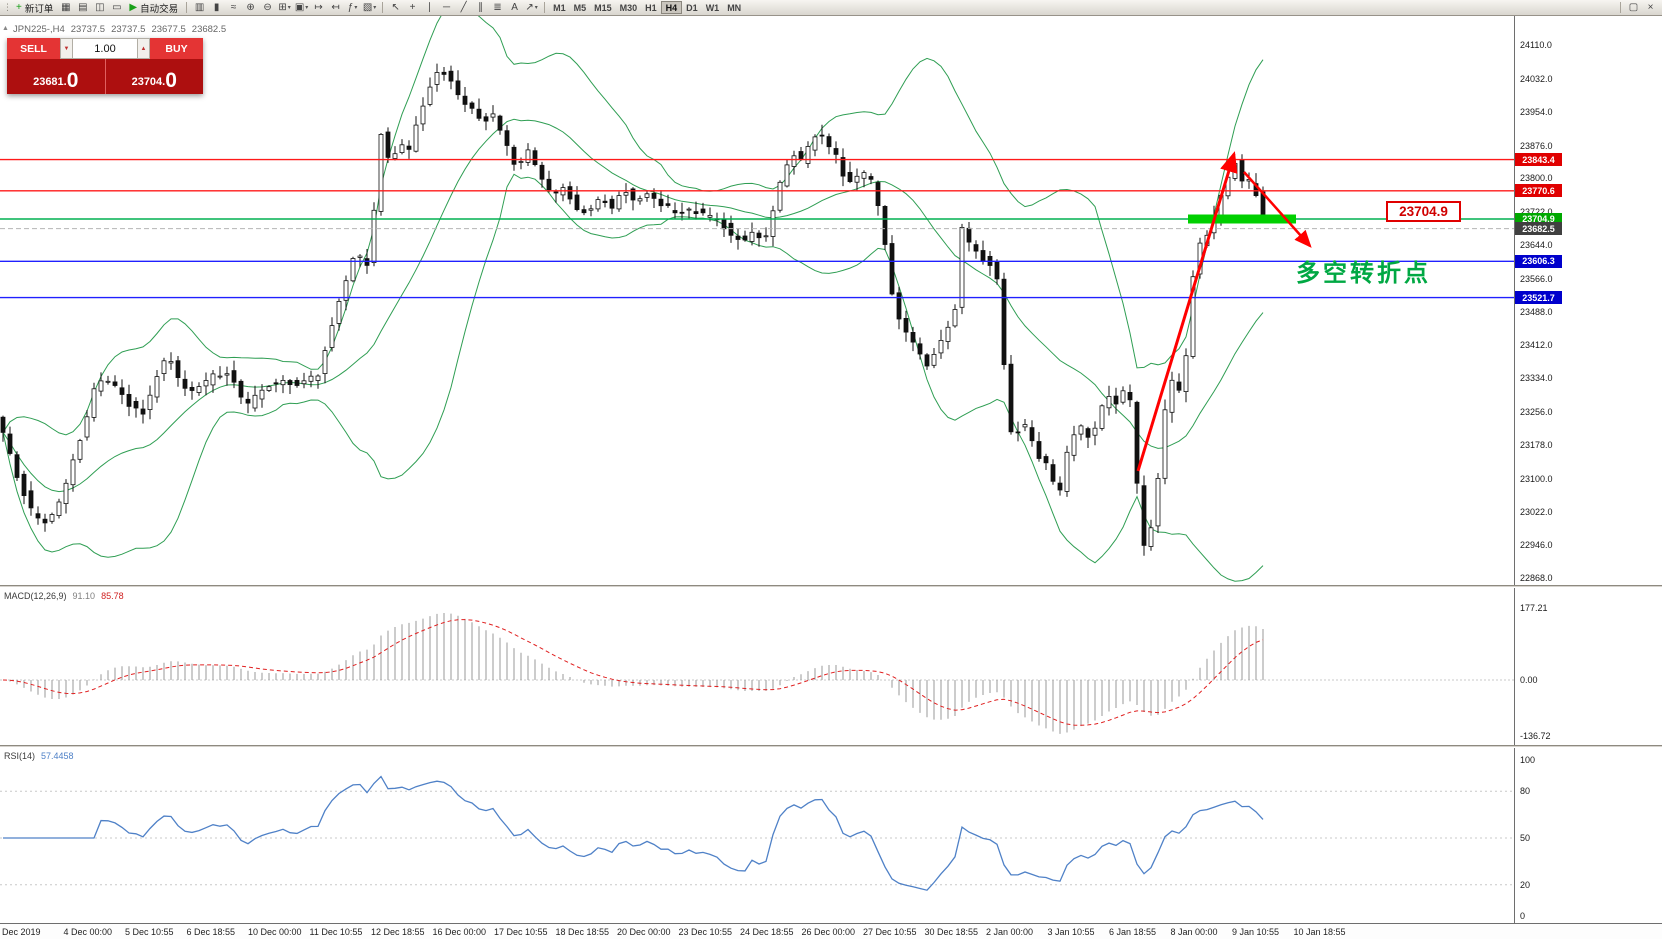 This screenshot has width=1662, height=939. I want to click on price-axis-divider, so click(1514, 469).